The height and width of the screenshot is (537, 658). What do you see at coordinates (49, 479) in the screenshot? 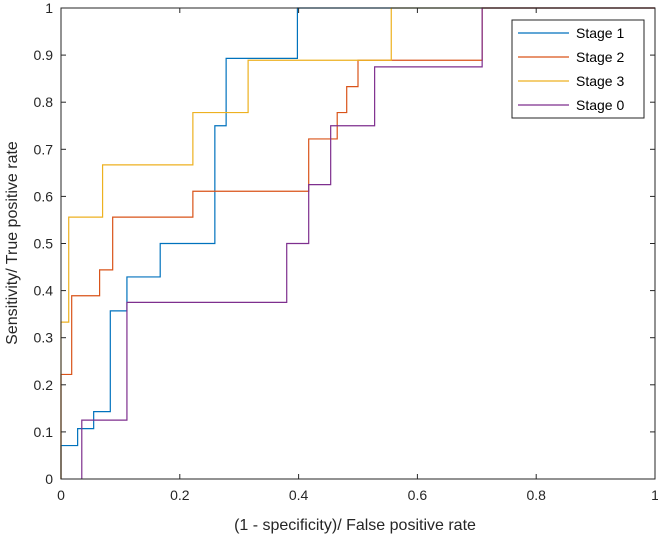
I see `y-tick-label: 0` at bounding box center [49, 479].